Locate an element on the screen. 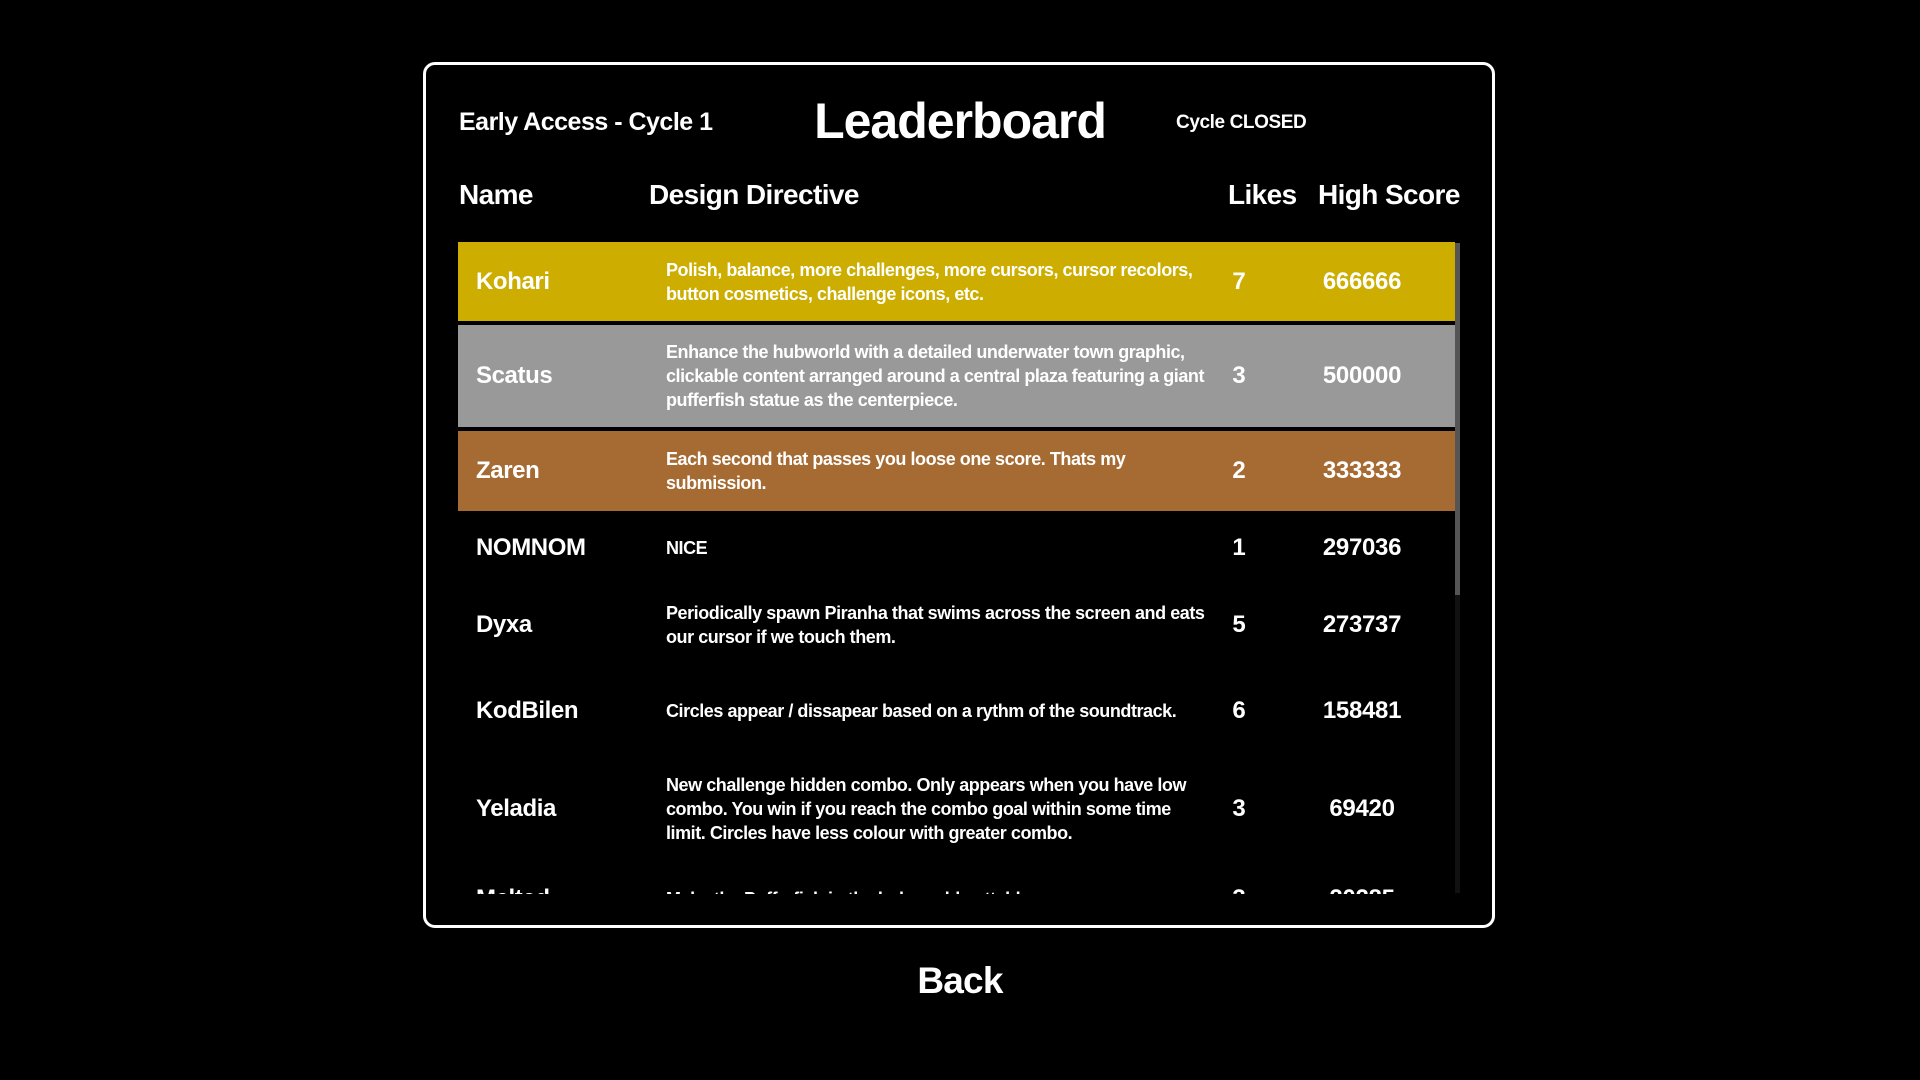 This screenshot has width=1920, height=1080. high-score: 158481 is located at coordinates (1362, 710).